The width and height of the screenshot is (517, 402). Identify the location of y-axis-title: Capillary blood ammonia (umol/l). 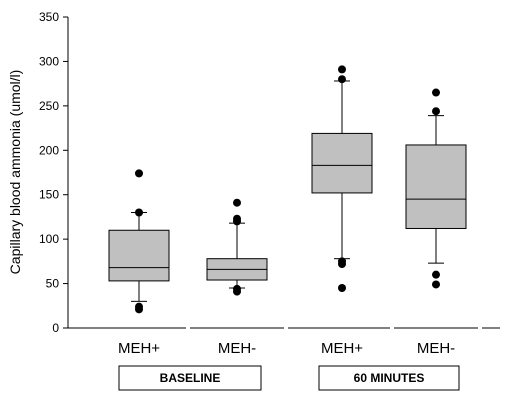
(15, 172).